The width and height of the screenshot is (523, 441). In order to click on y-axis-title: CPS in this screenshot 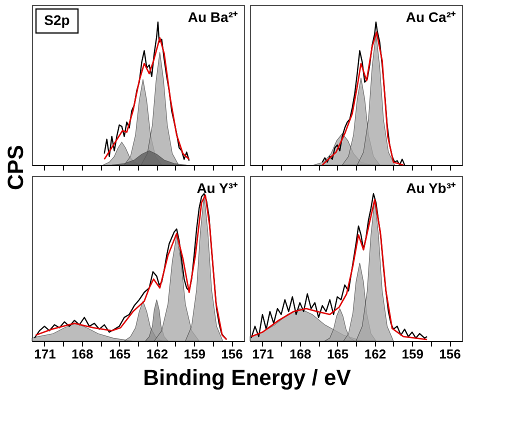, I will do `click(15, 167)`.